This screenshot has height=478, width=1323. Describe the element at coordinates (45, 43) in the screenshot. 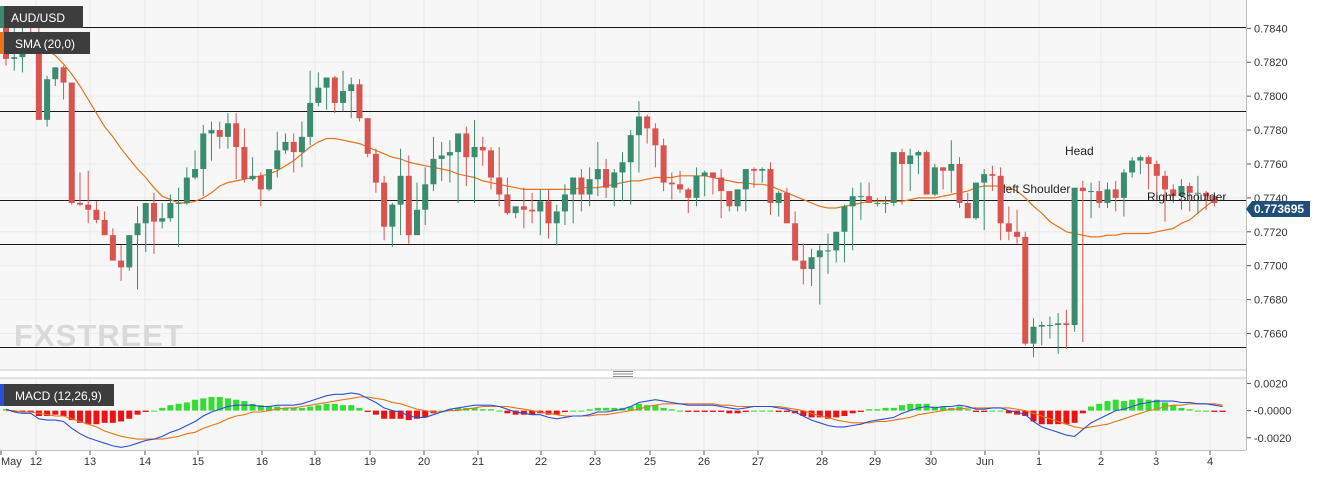

I see `sma-tag: SMA (20,0)` at that location.